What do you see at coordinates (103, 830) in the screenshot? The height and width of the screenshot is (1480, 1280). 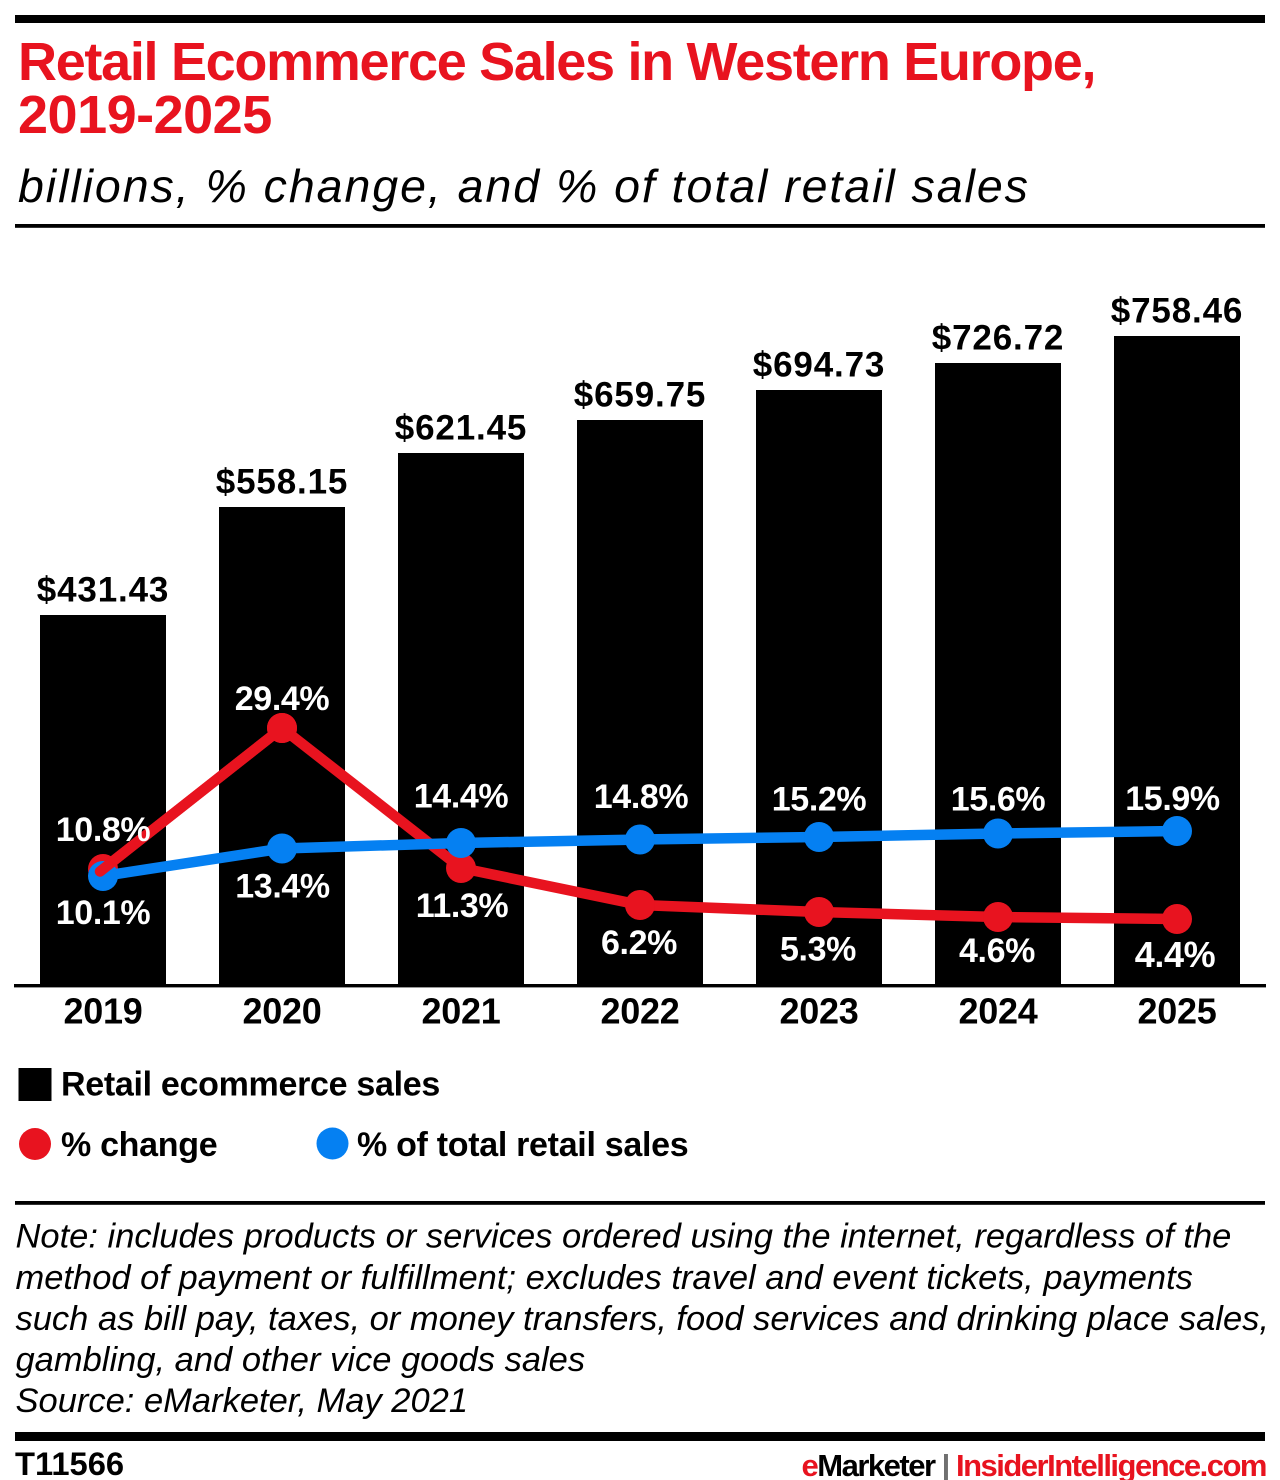 I see `svg-text: 10.8%` at bounding box center [103, 830].